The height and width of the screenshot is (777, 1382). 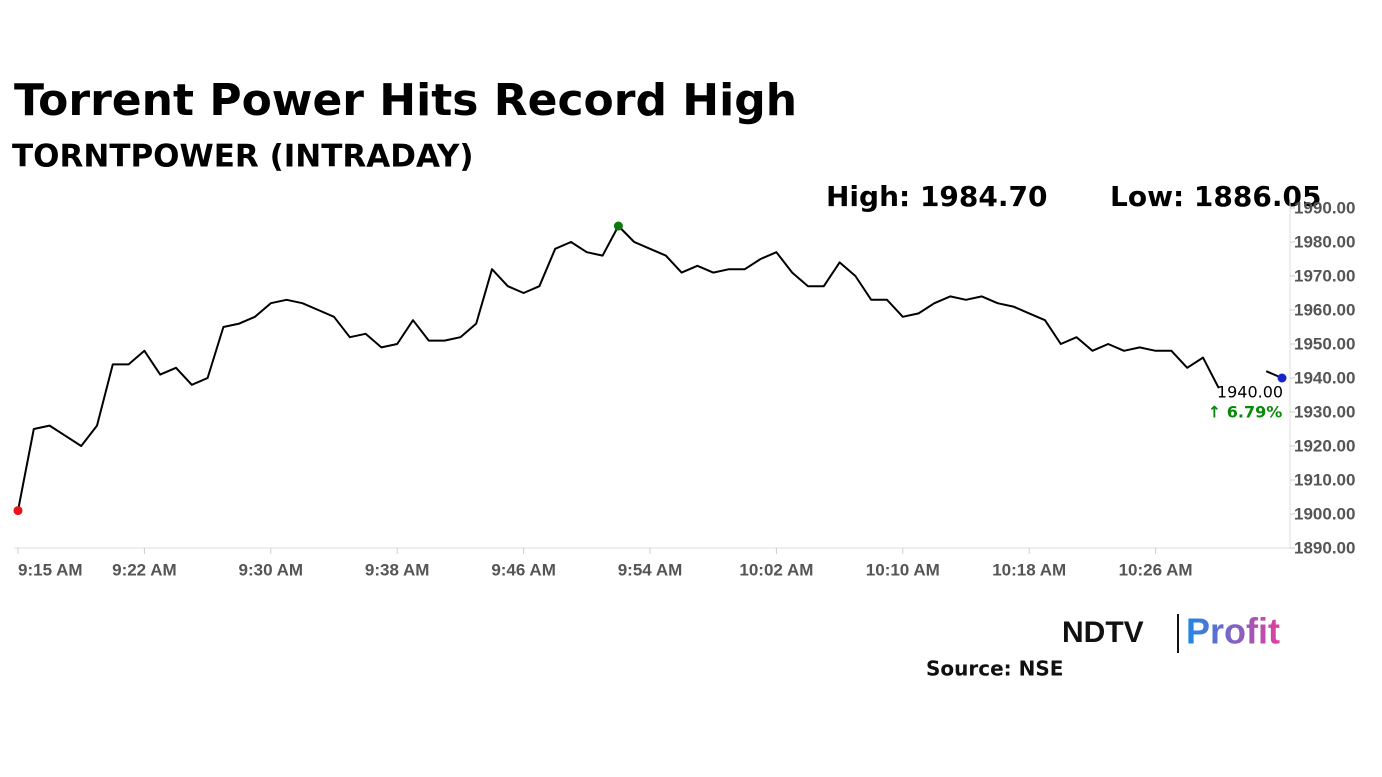 I want to click on x-tick-label: 10:18 AM, so click(x=1029, y=569).